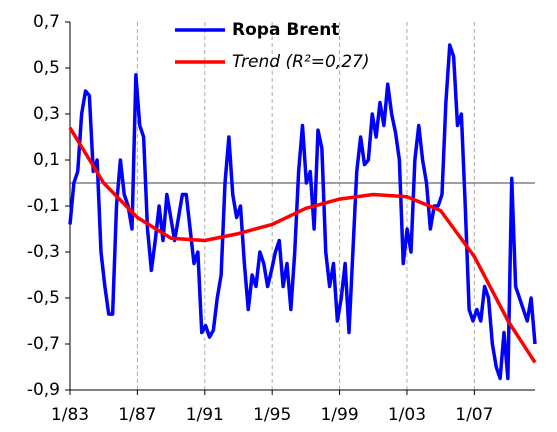 The width and height of the screenshot is (557, 432). I want to click on x-tick-label: 1/99, so click(339, 415).